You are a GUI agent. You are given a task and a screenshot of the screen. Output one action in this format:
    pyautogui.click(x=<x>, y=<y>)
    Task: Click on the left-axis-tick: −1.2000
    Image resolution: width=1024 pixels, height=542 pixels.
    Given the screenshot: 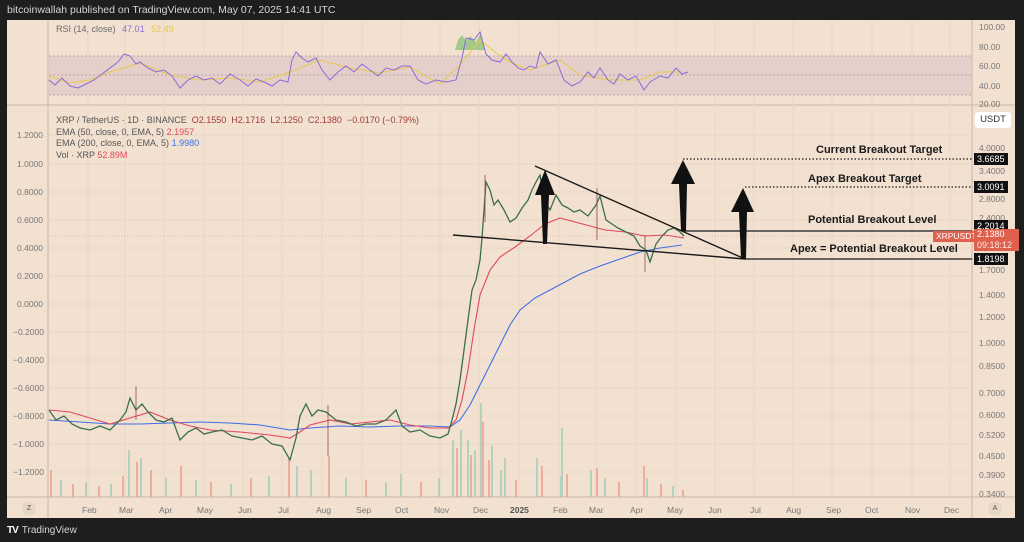 What is the action you would take?
    pyautogui.click(x=28, y=472)
    